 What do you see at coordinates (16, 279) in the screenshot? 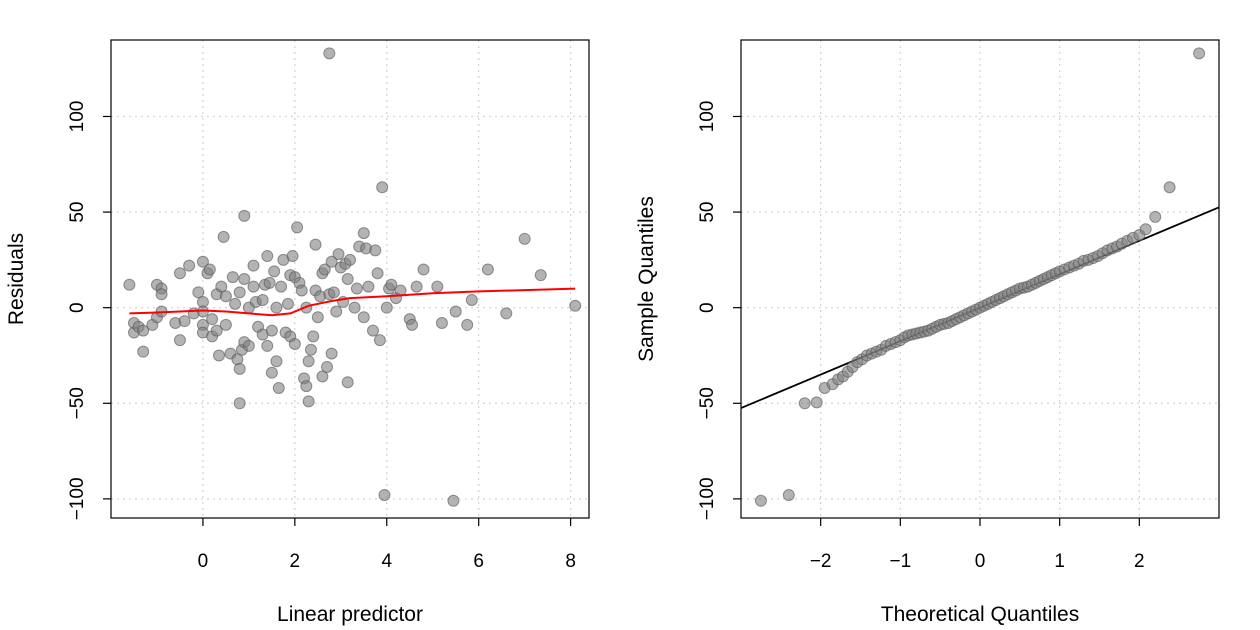
I see `y-axis-title: Residuals` at bounding box center [16, 279].